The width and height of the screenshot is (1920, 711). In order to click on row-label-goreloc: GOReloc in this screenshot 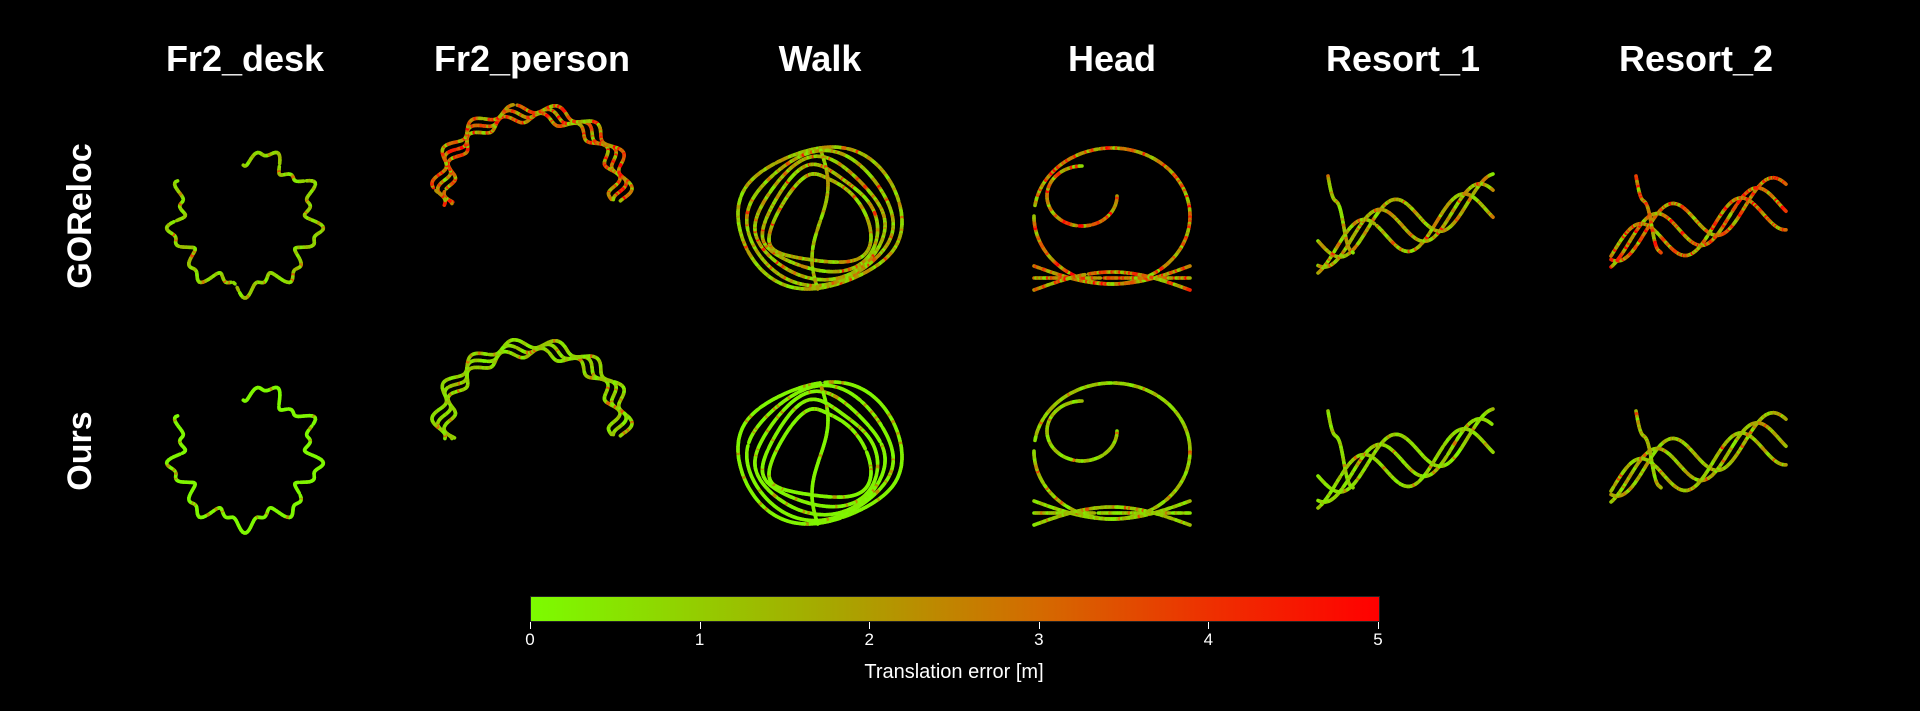, I will do `click(80, 216)`.